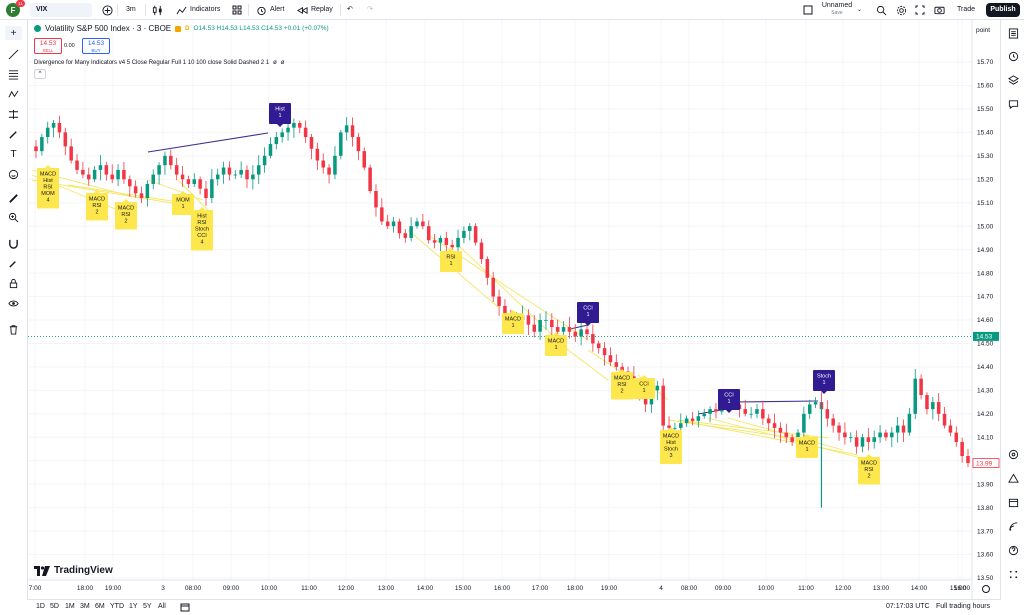  What do you see at coordinates (315, 10) in the screenshot?
I see `replay-button: Replay` at bounding box center [315, 10].